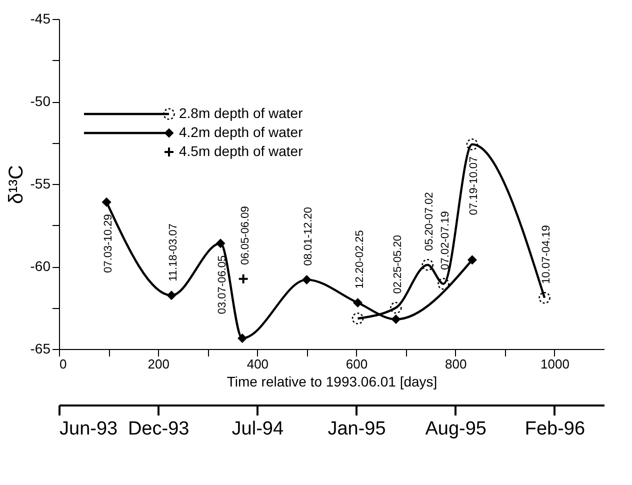  Describe the element at coordinates (159, 429) in the screenshot. I see `x2-tick-label: Dec-93` at that location.